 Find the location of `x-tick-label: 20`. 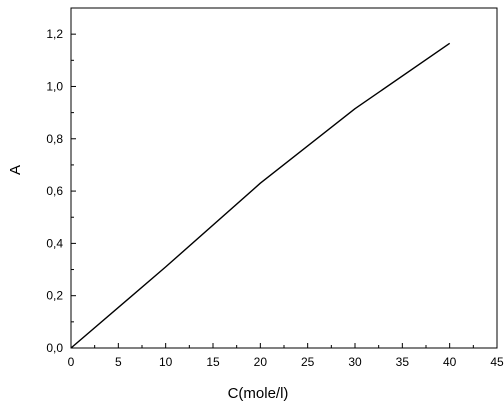

x-tick-label: 20 is located at coordinates (261, 362).